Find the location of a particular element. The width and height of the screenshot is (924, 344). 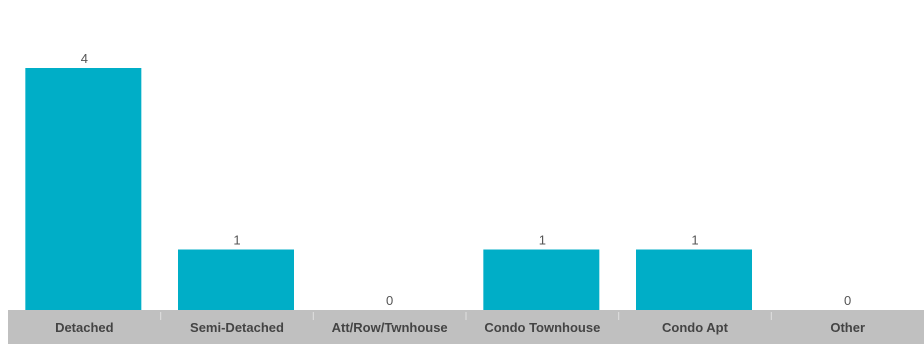

category-label: Detached is located at coordinates (84, 327).